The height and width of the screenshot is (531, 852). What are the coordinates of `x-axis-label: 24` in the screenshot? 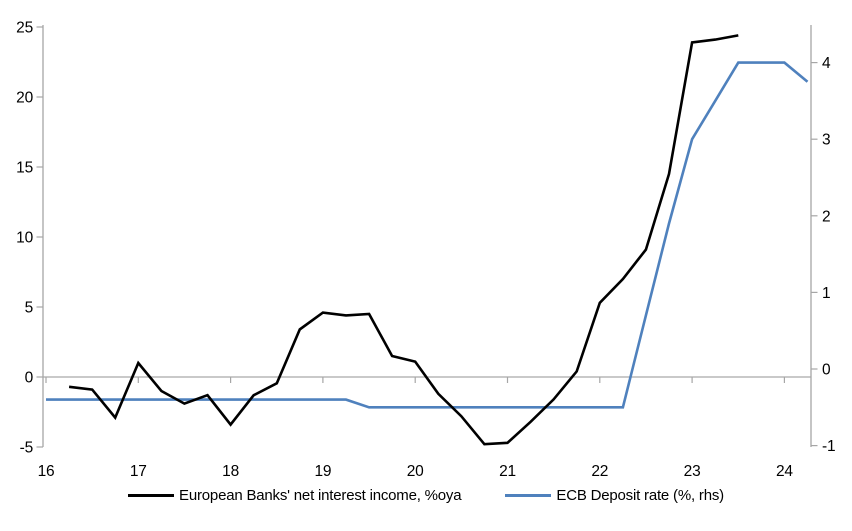 It's located at (784, 471).